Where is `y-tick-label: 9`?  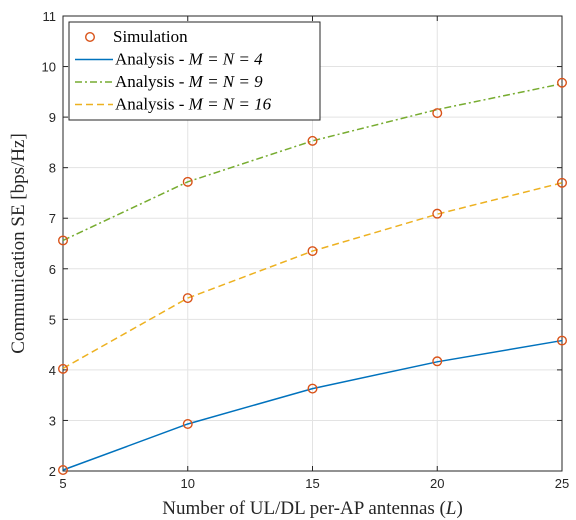 y-tick-label: 9 is located at coordinates (52, 117).